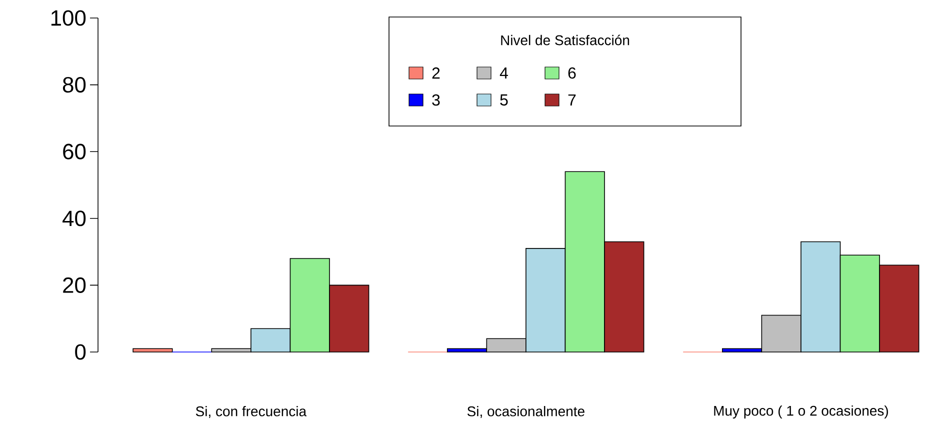  I want to click on y-tick-label: 60, so click(74, 152).